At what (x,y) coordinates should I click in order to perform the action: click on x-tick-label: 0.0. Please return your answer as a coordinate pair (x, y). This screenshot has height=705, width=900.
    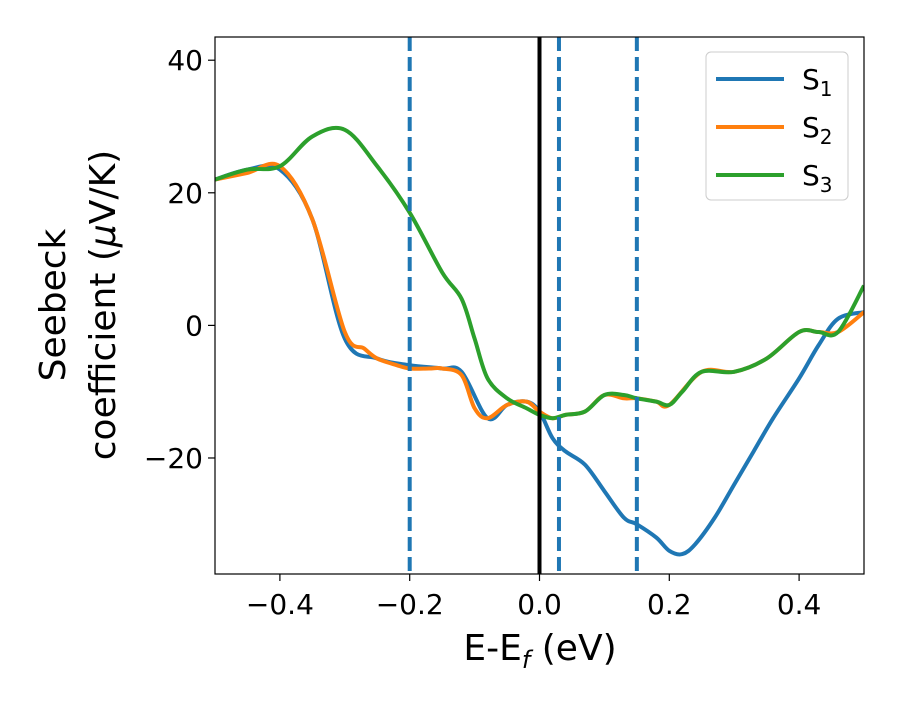
    Looking at the image, I should click on (539, 604).